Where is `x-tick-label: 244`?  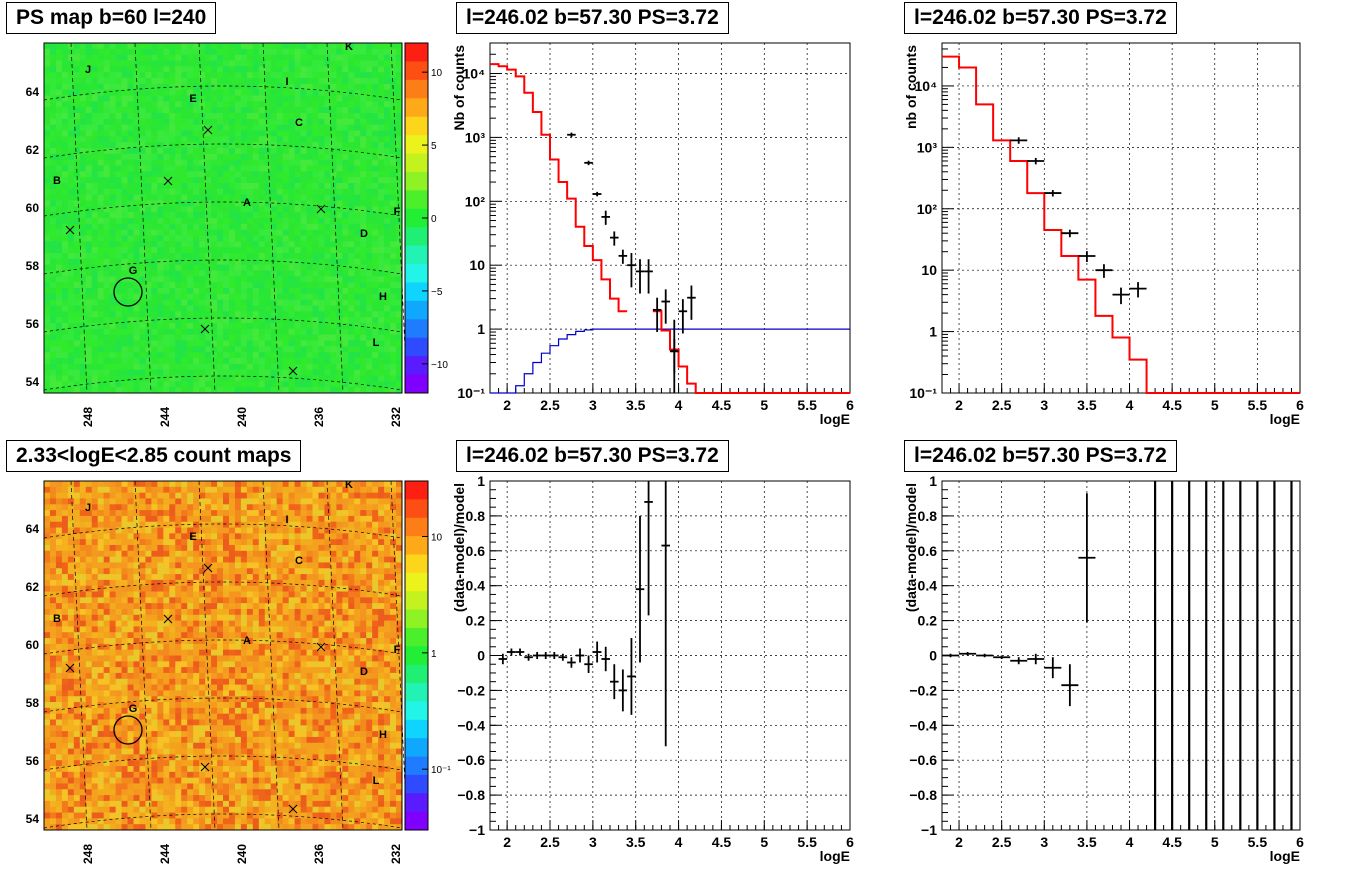
x-tick-label: 244 is located at coordinates (165, 417).